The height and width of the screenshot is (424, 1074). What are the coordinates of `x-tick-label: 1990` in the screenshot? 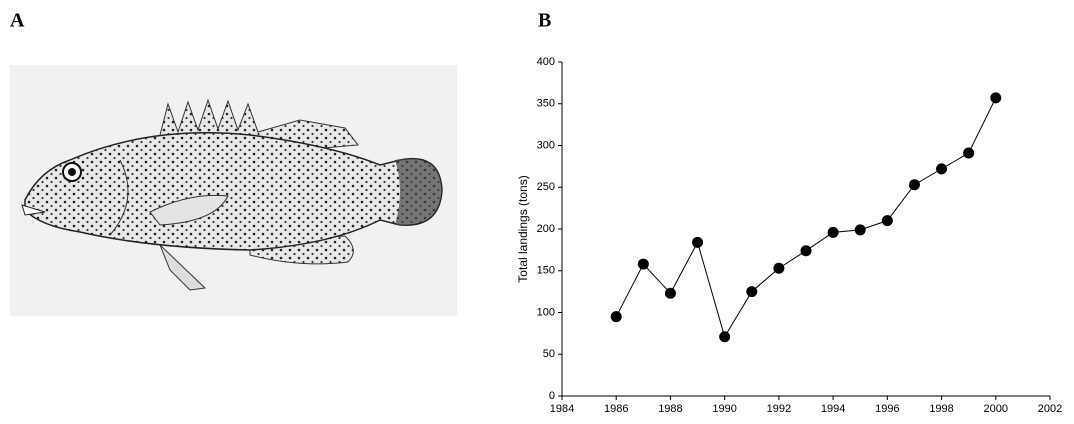 It's located at (724, 409).